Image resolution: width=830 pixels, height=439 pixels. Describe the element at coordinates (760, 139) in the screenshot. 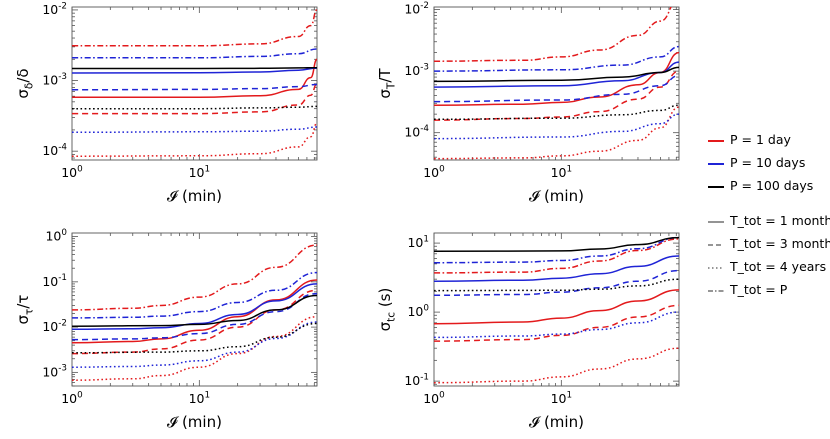

I see `legend-label: P = 1 day` at that location.